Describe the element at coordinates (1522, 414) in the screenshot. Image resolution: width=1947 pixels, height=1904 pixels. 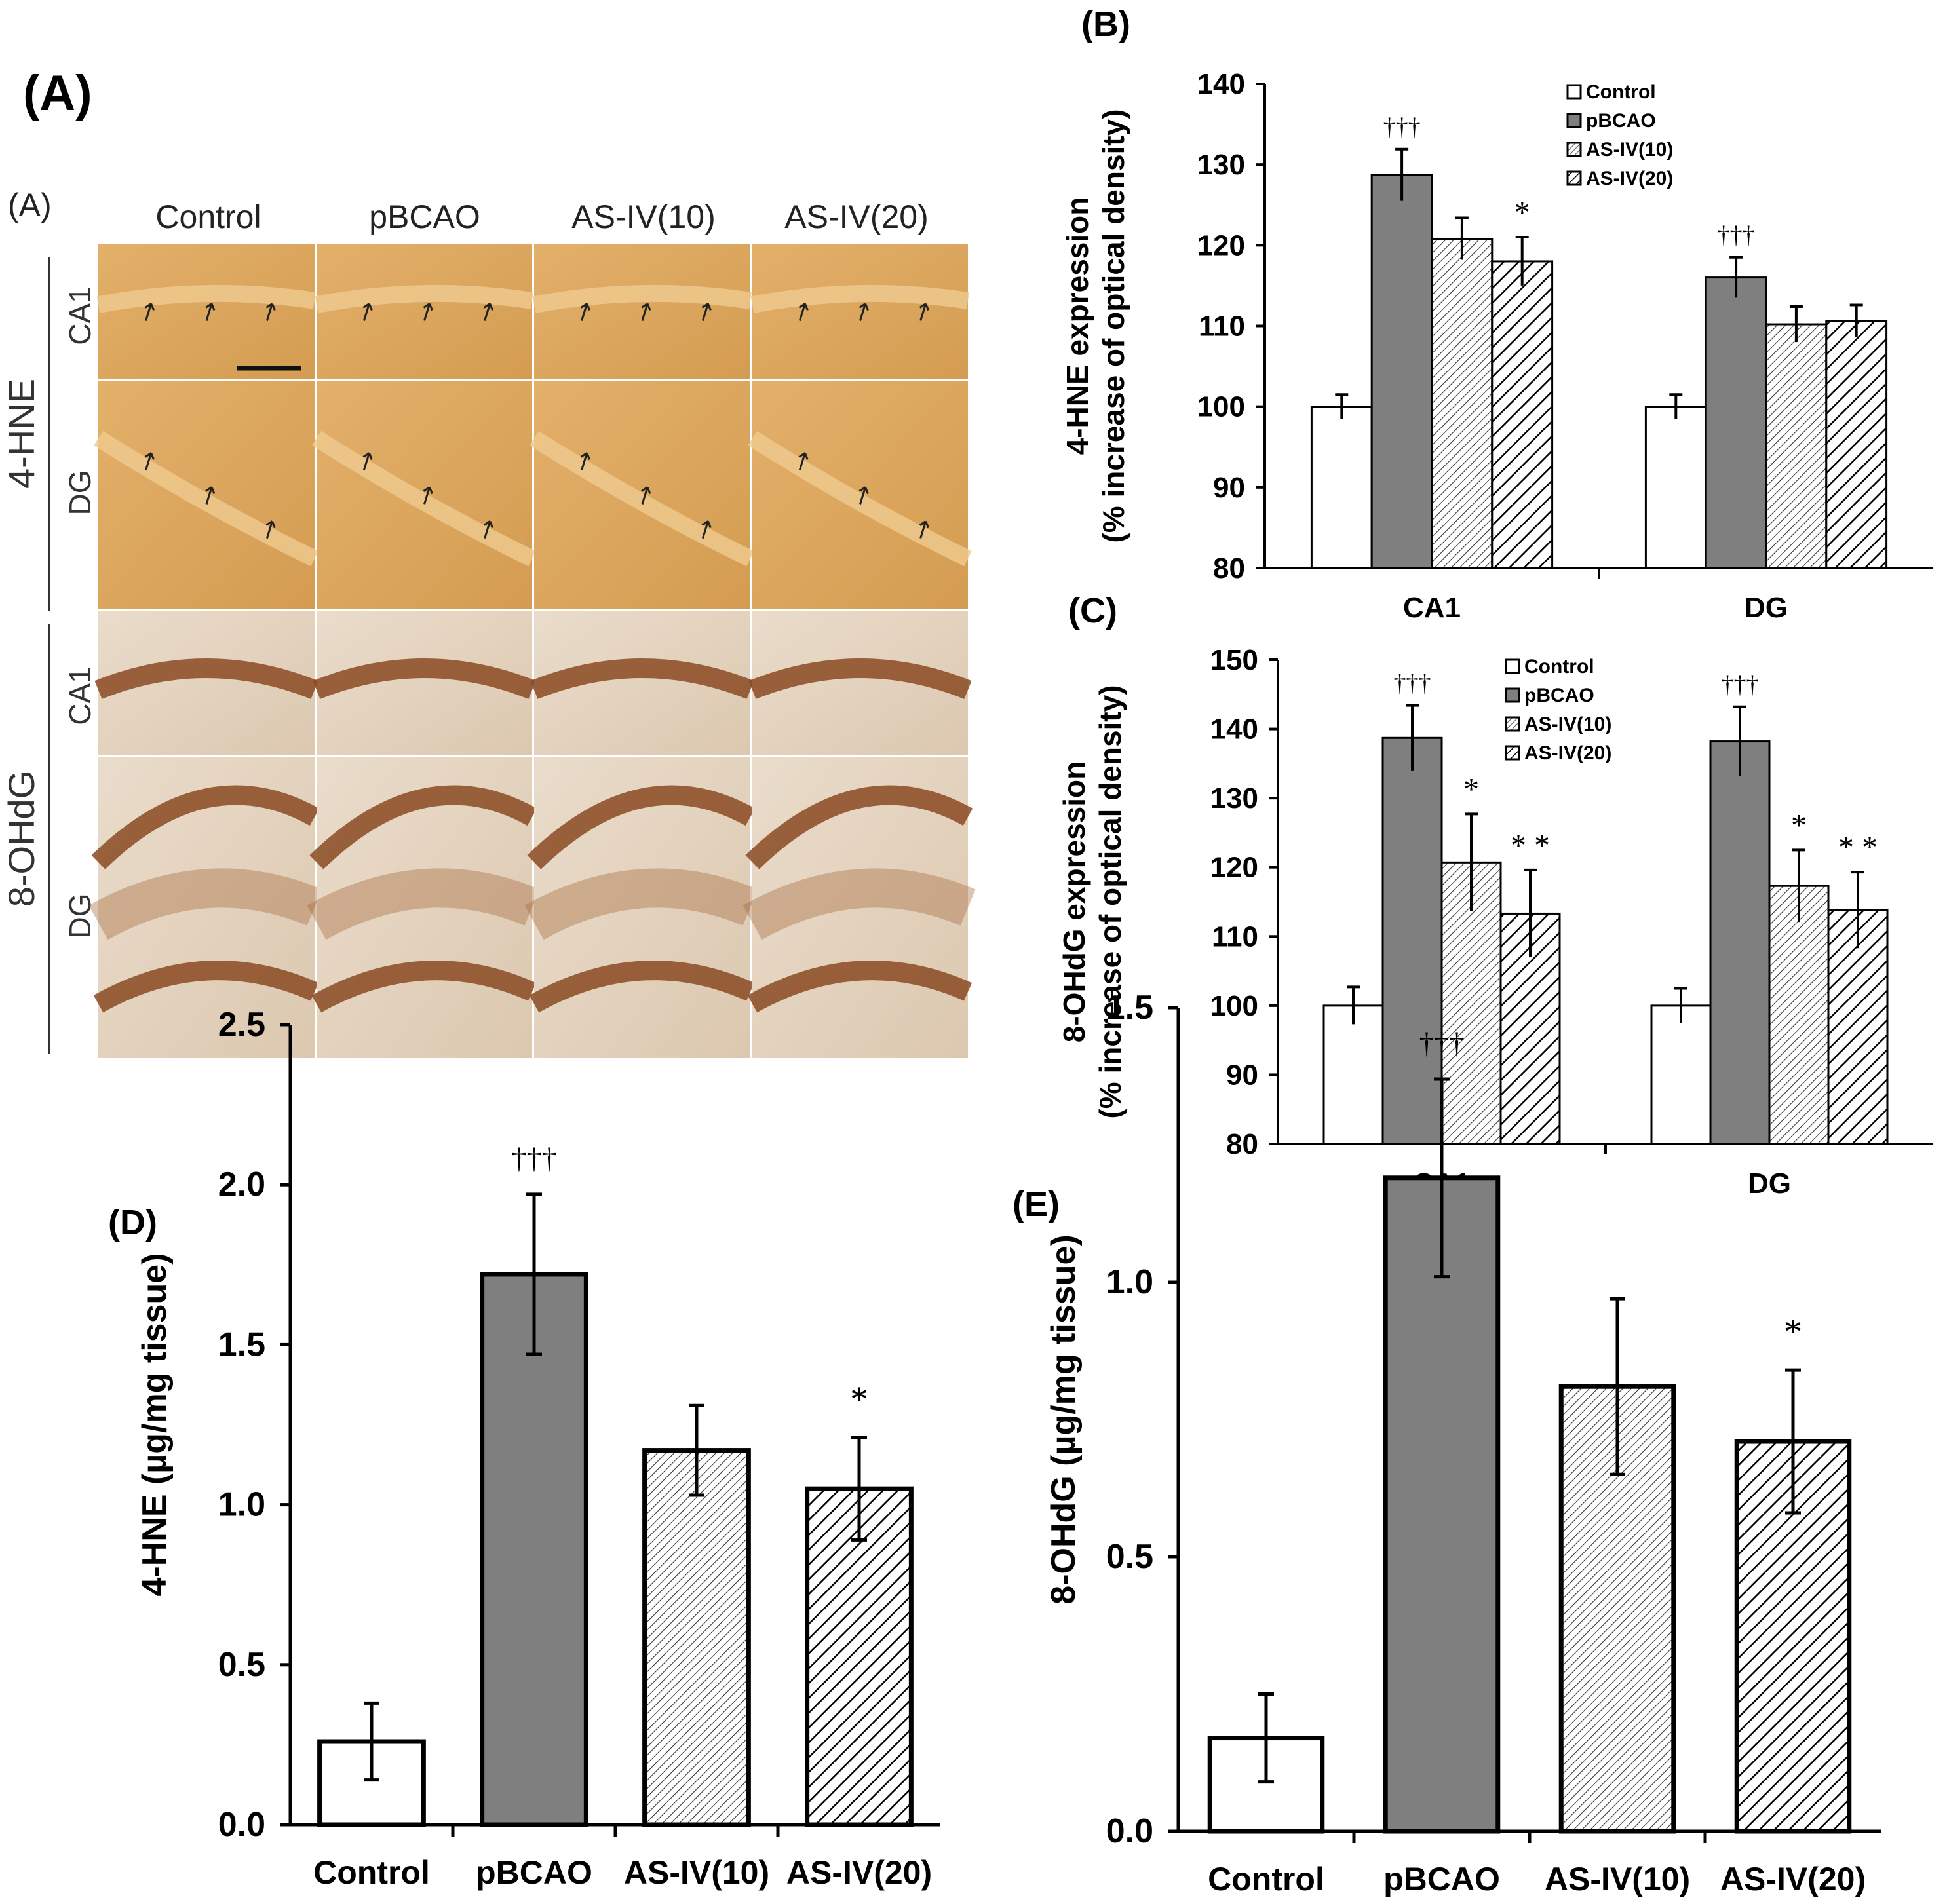
I see `bar-as-iv-20-ca1` at that location.